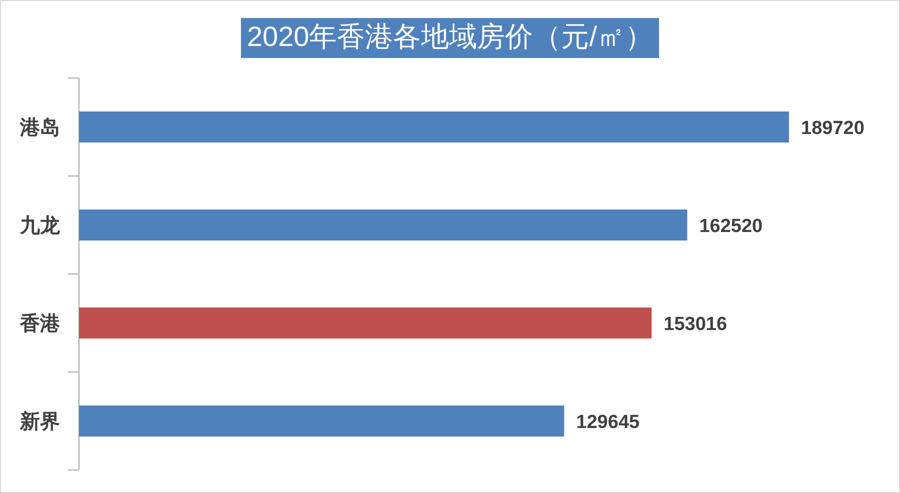  I want to click on chart-title: 2020年香港各地域房价（元/㎡）, so click(450, 36).